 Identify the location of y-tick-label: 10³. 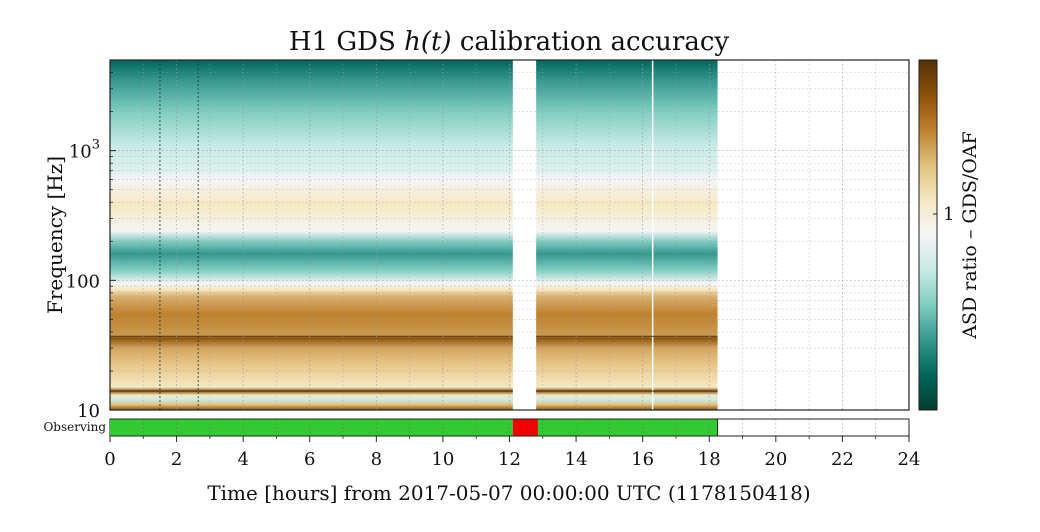
(84, 150).